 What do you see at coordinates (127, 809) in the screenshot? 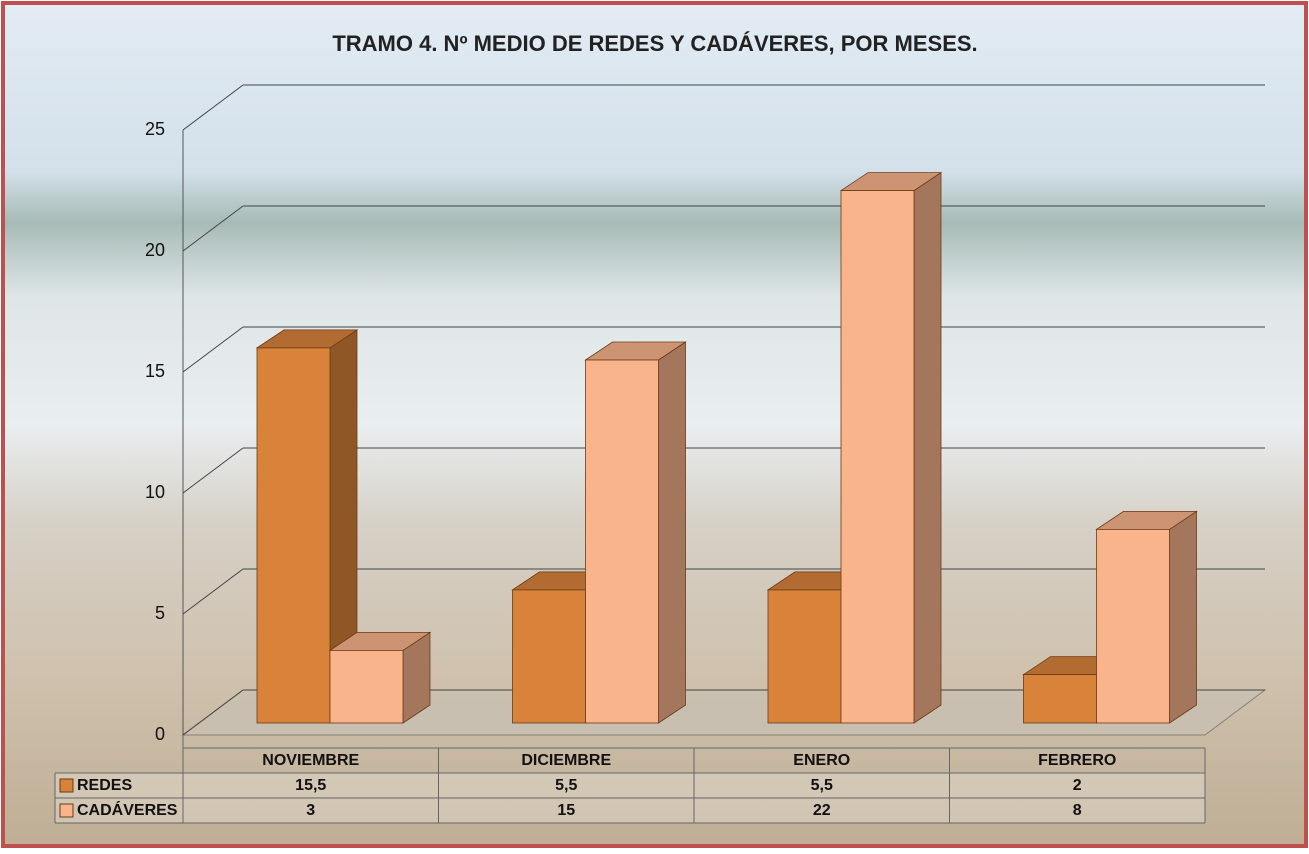
I see `legend-label: CADÁVERES` at bounding box center [127, 809].